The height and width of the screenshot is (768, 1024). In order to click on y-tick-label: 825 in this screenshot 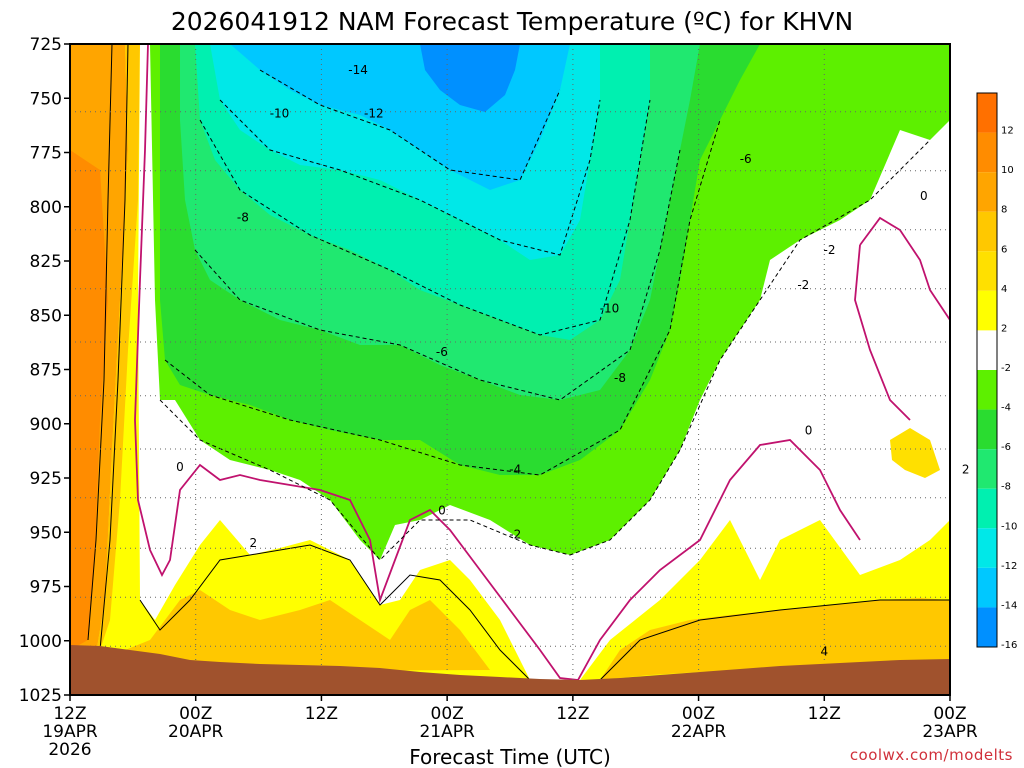, I will do `click(46, 262)`.